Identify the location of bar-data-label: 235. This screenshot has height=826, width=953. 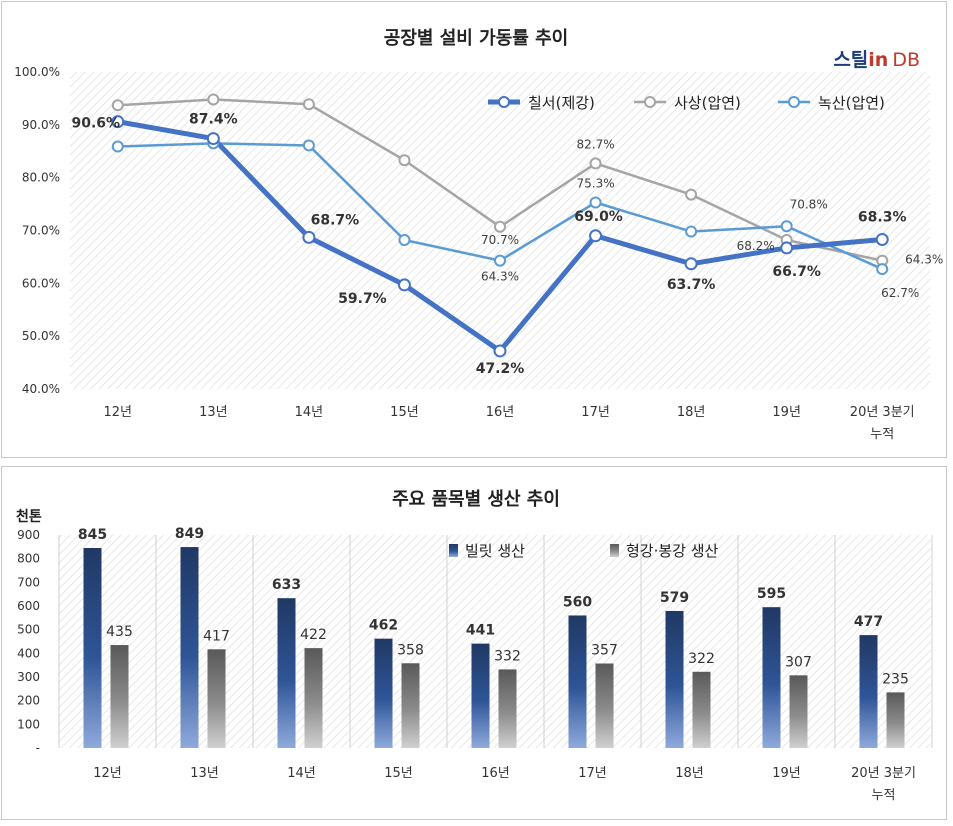
(895, 679).